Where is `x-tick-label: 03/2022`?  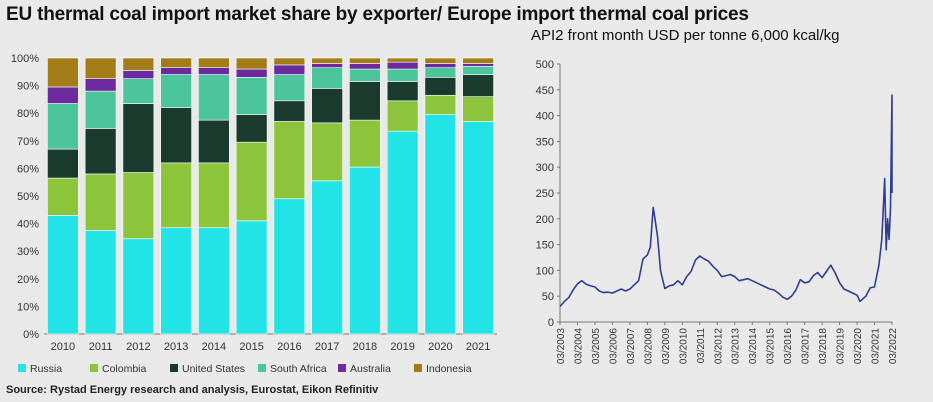 x-tick-label: 03/2022 is located at coordinates (893, 346).